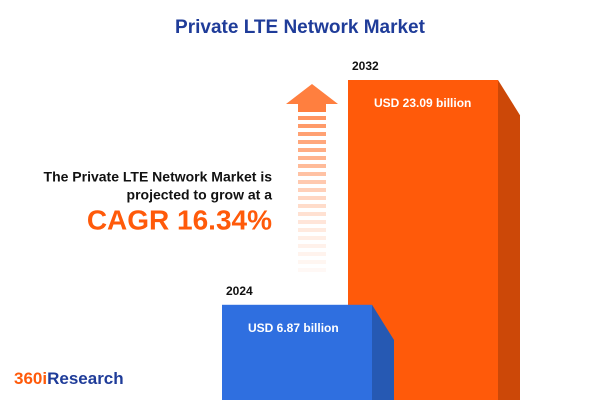  Describe the element at coordinates (200, 195) in the screenshot. I see `annotation-line: projected to grow at a` at that location.